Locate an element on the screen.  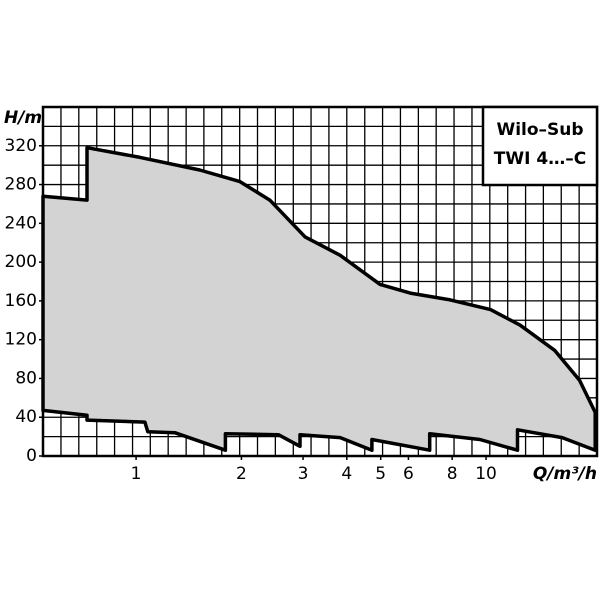
x-tick-label: 3 is located at coordinates (303, 474).